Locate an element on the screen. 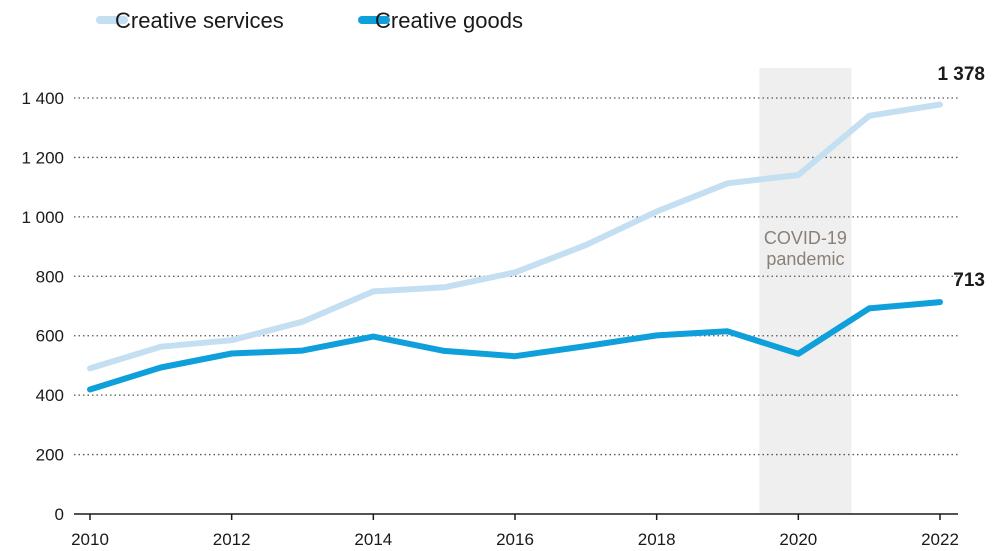  end-labels: 1 378 713 is located at coordinates (961, 177).